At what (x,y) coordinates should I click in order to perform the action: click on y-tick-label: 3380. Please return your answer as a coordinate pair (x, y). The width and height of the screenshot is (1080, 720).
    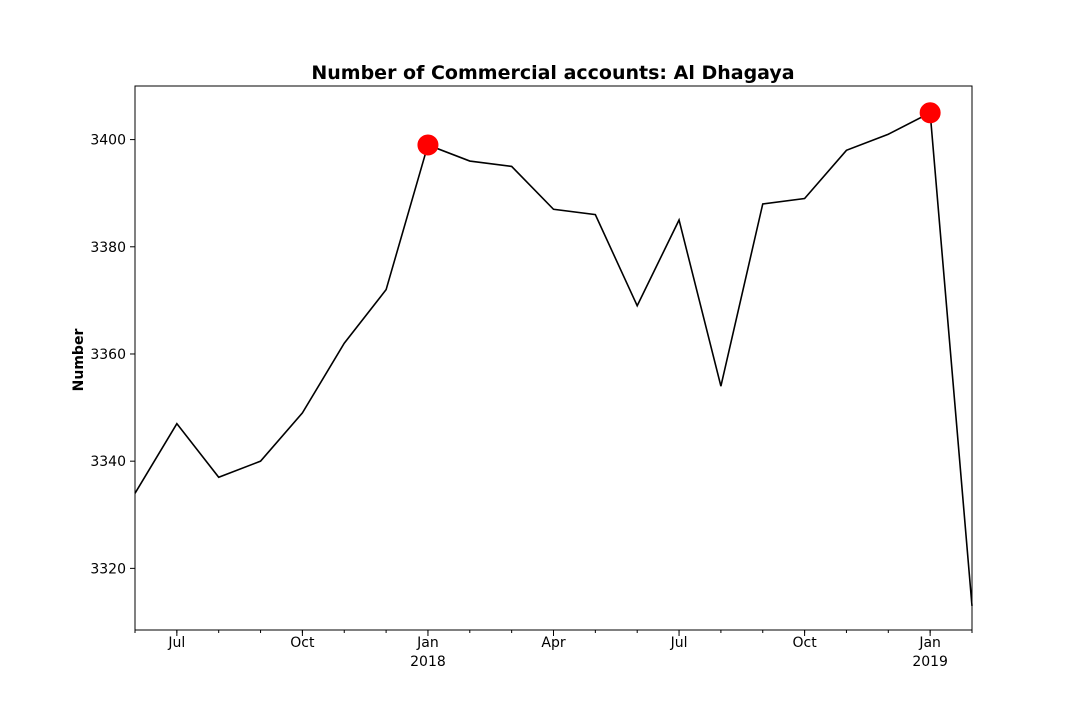
    Looking at the image, I should click on (108, 248).